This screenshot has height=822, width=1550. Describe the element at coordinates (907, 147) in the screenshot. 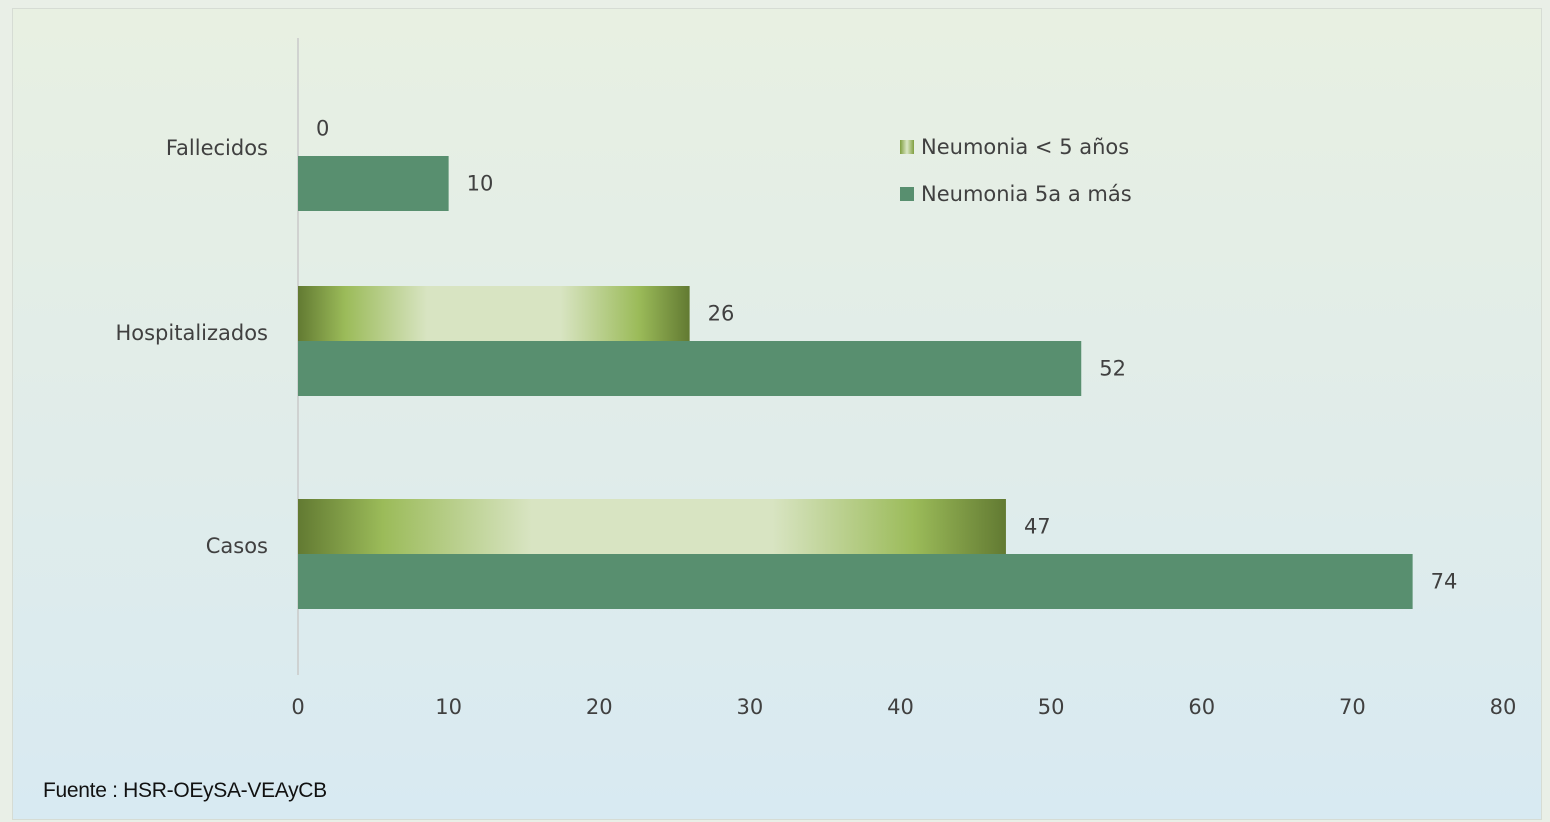

I see `legend-swatch-neumonia-5-a-os` at that location.